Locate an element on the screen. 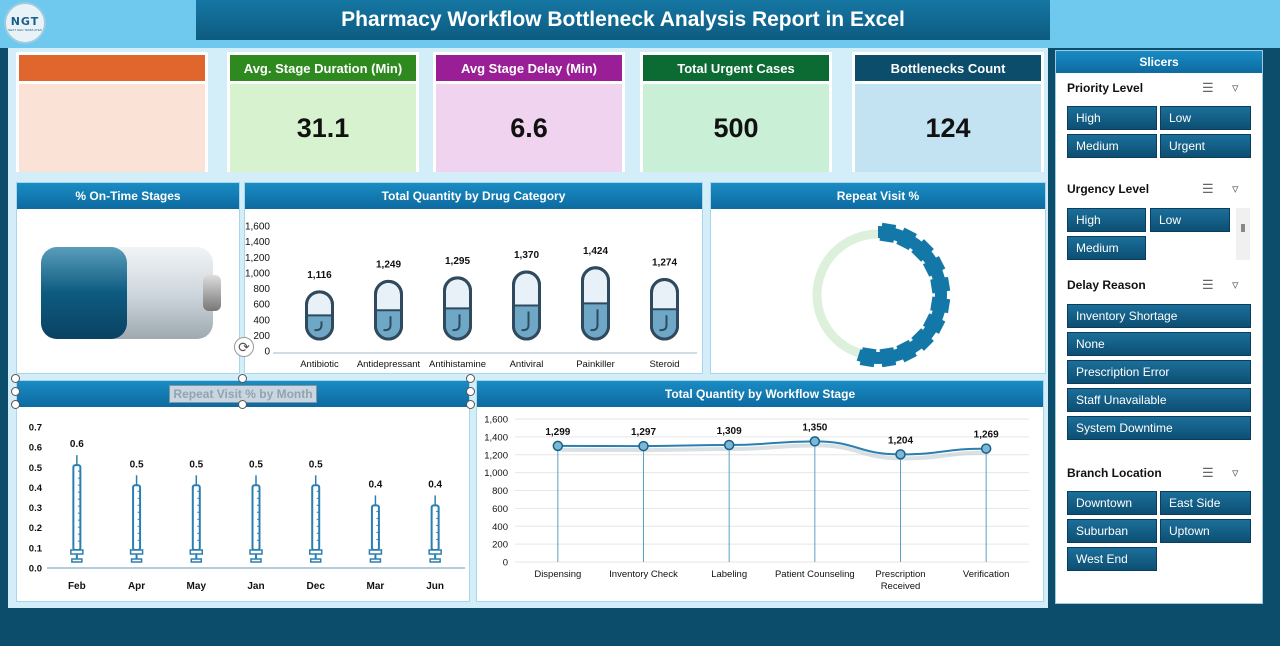 Image resolution: width=1280 pixels, height=646 pixels. logo: NGT NEXT GEN TEMPLATES is located at coordinates (25, 23).